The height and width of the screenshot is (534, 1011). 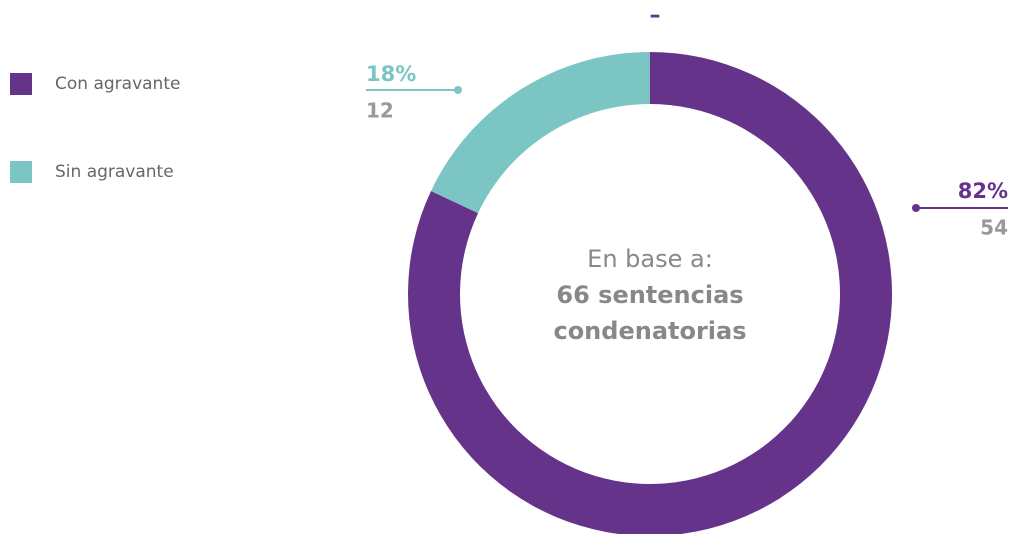 I want to click on legend-label: Sin agravante, so click(x=114, y=172).